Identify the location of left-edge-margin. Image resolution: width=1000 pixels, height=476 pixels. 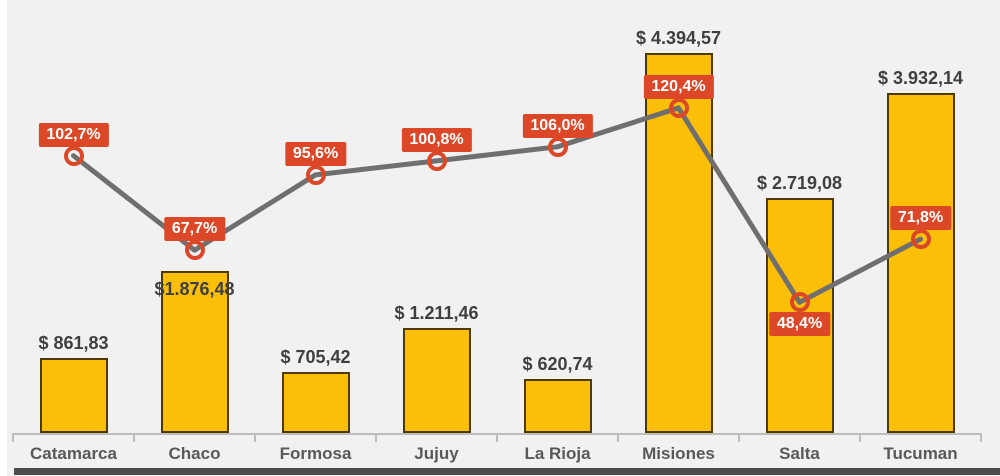
(3, 238).